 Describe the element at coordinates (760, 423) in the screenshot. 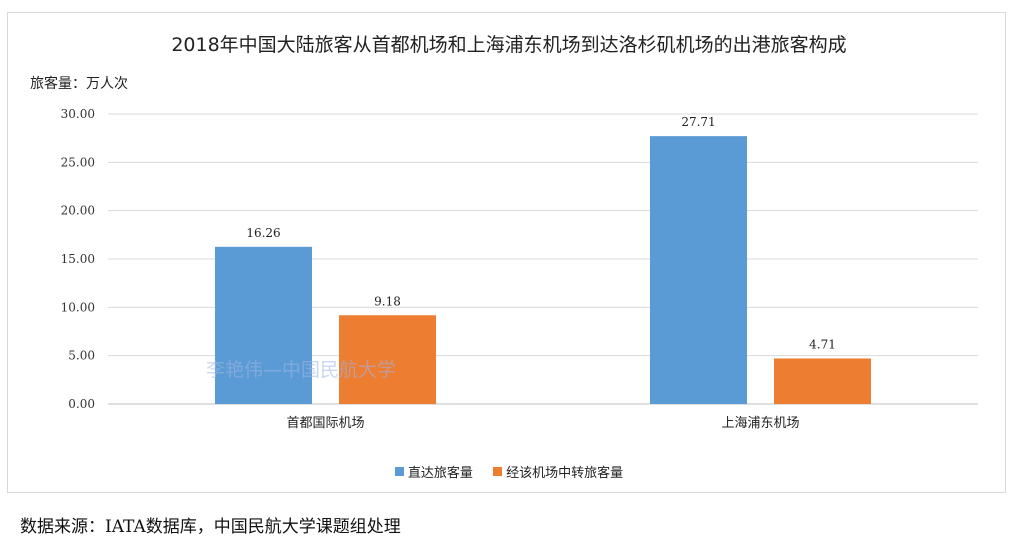

I see `category-label: 上海浦东机场` at that location.